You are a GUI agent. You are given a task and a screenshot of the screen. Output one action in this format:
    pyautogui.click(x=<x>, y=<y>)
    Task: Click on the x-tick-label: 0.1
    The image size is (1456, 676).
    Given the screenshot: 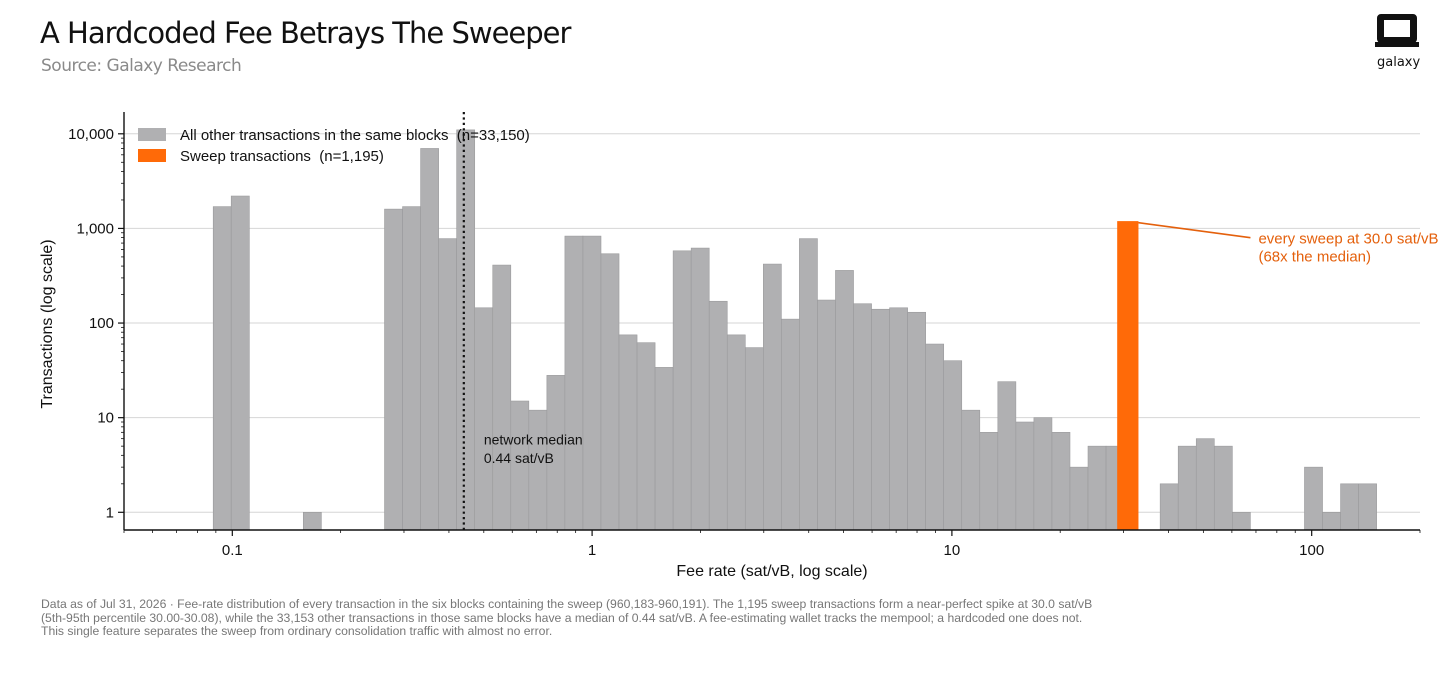 What is the action you would take?
    pyautogui.click(x=232, y=550)
    